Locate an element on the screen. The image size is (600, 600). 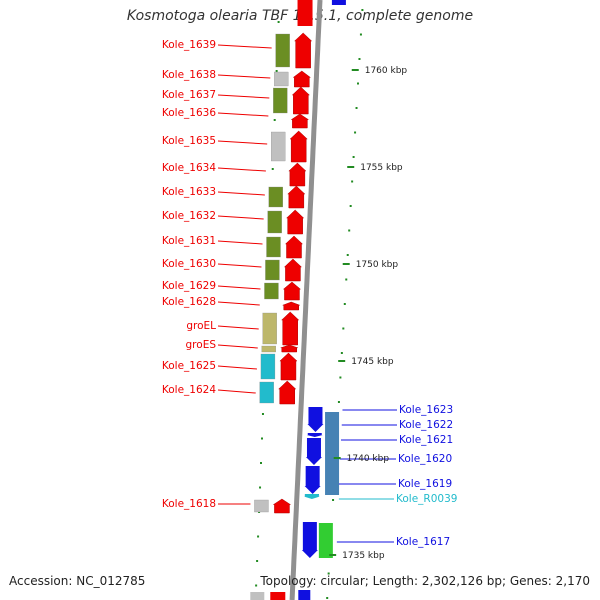
gene-label-forward: groES is located at coordinates (201, 345).